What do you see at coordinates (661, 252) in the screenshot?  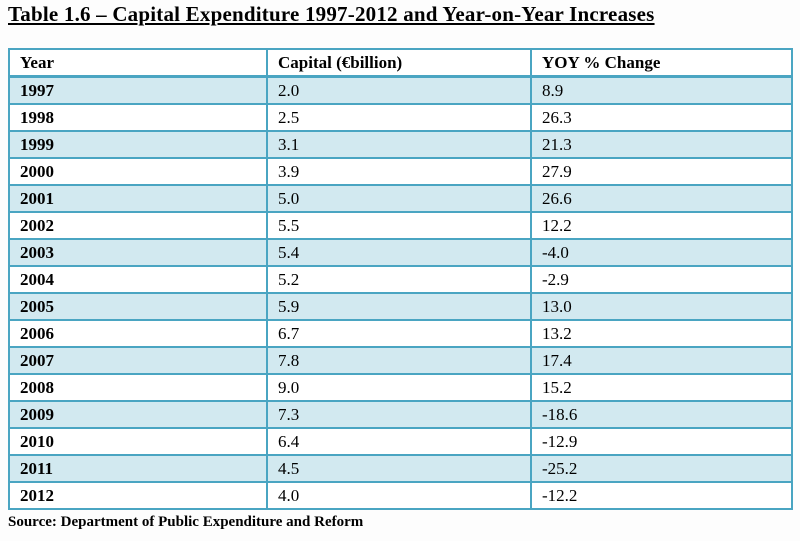 I see `yoy-cell: -4.0` at bounding box center [661, 252].